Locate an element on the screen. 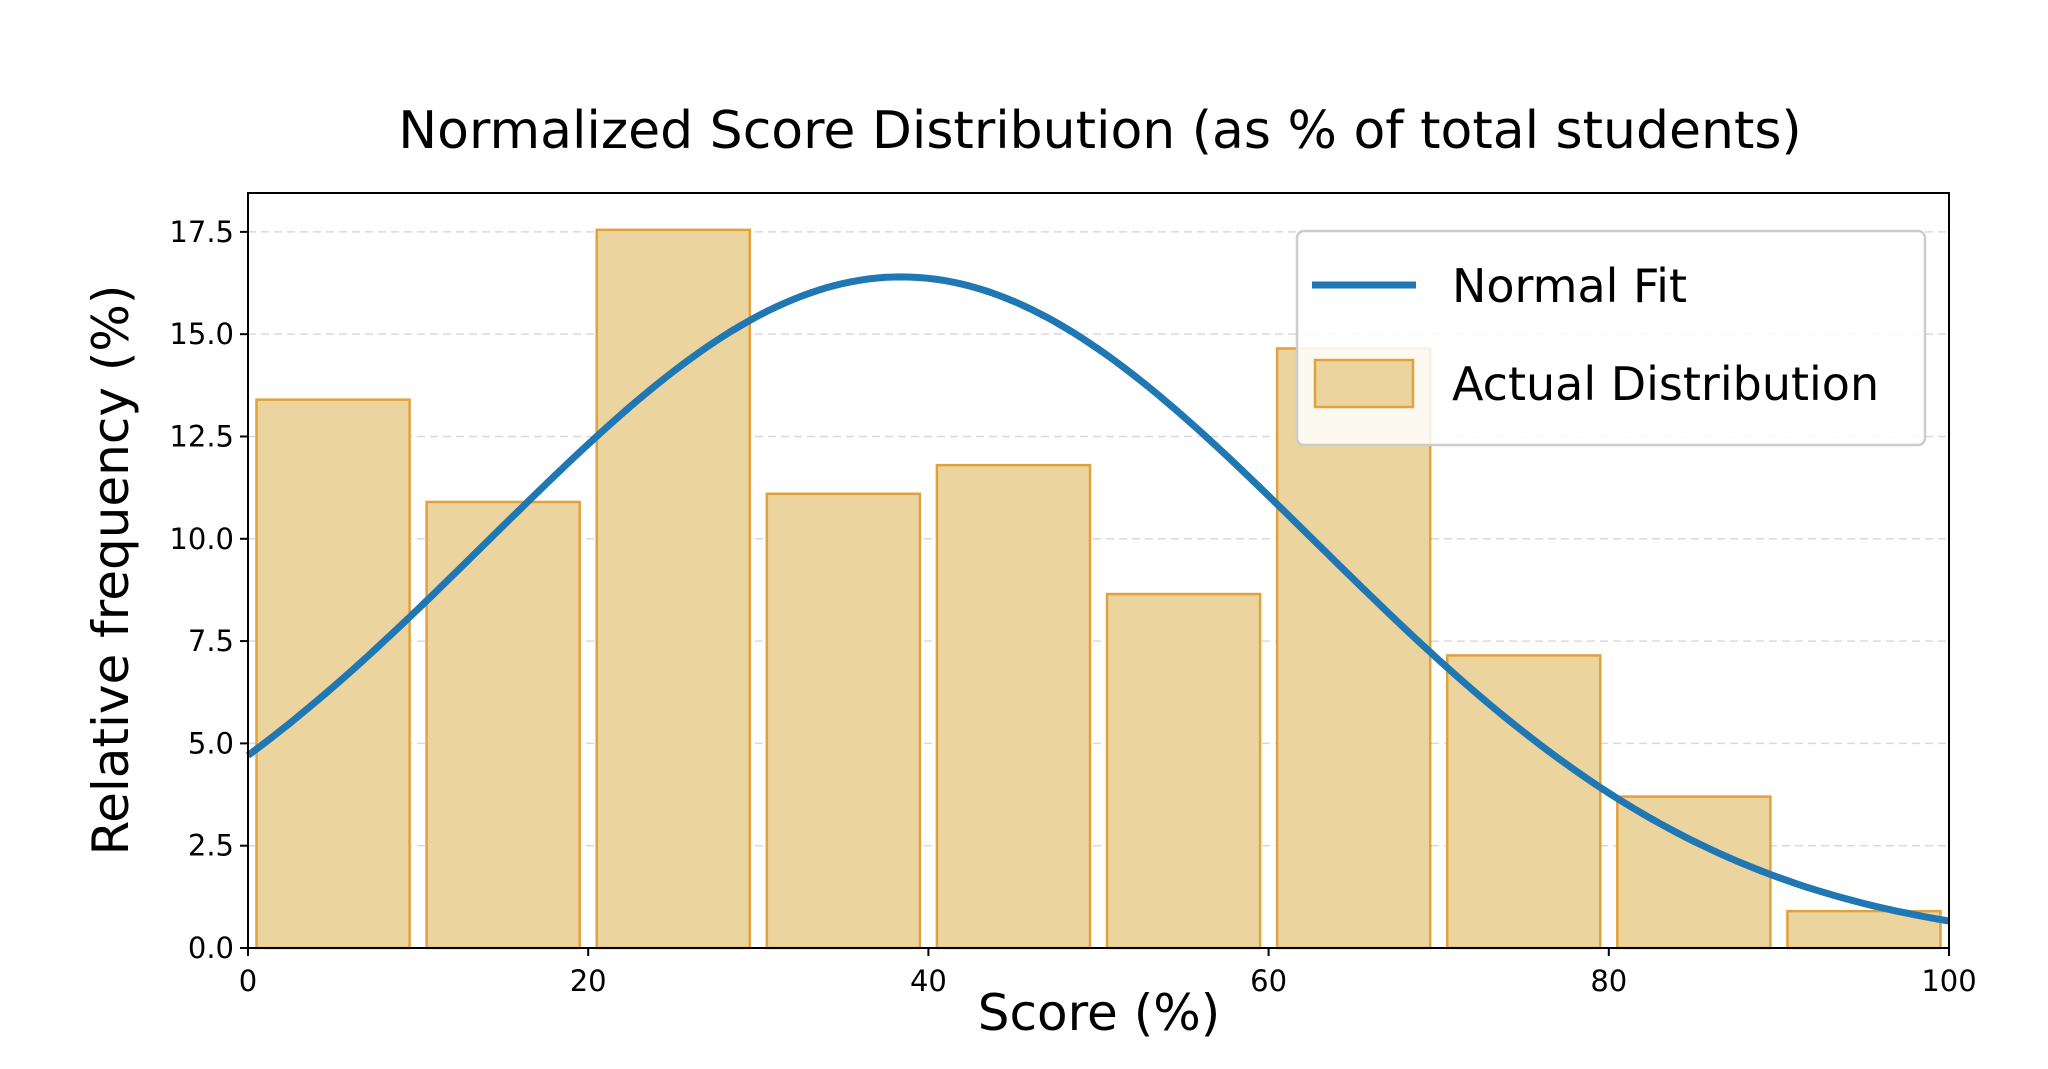 This screenshot has width=2048, height=1069. legend: Normal Fit Actual Distribution is located at coordinates (1611, 338).